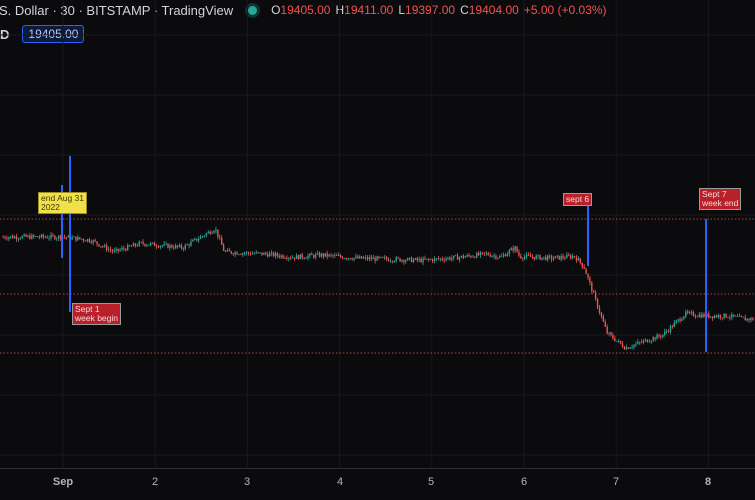  What do you see at coordinates (63, 203) in the screenshot?
I see `note-end-aug: end Aug 31 2022` at bounding box center [63, 203].